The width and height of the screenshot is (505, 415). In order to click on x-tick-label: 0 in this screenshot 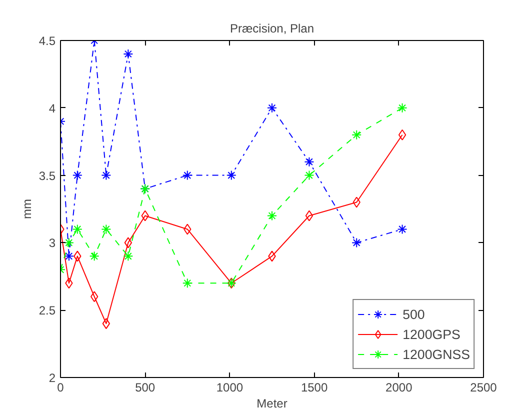, I will do `click(60, 387)`.